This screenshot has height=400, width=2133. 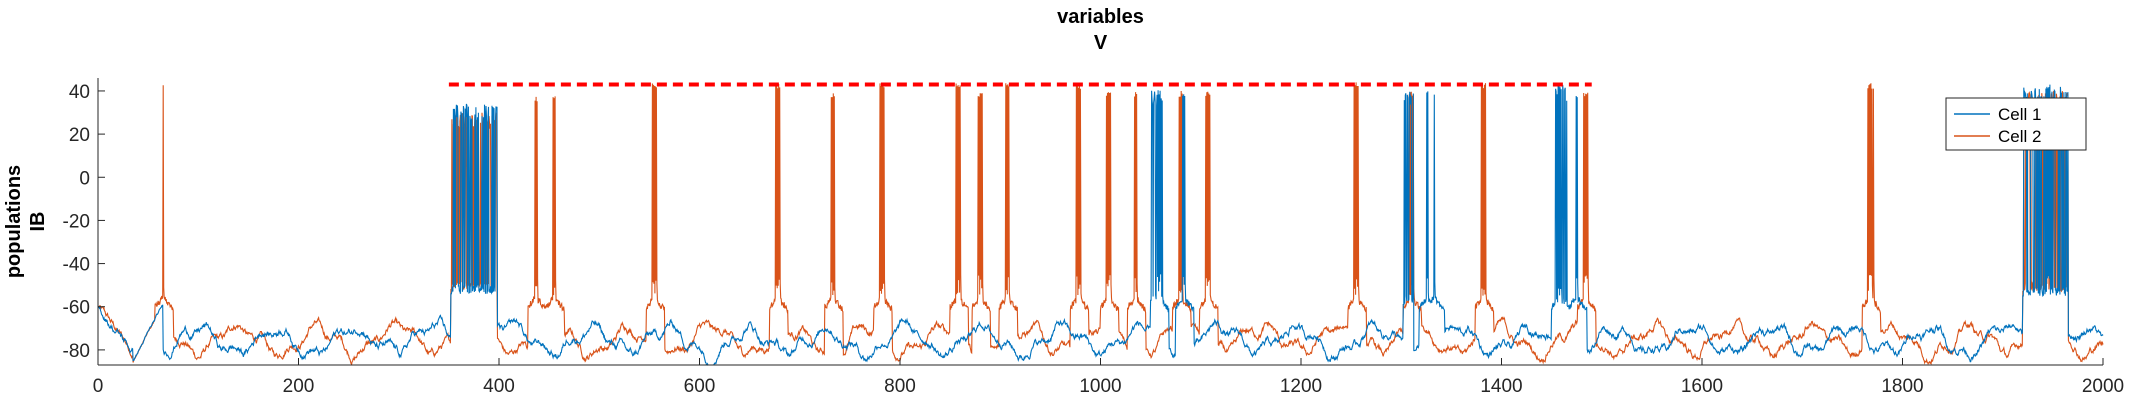 I want to click on x-tick-label: 600, so click(x=700, y=386).